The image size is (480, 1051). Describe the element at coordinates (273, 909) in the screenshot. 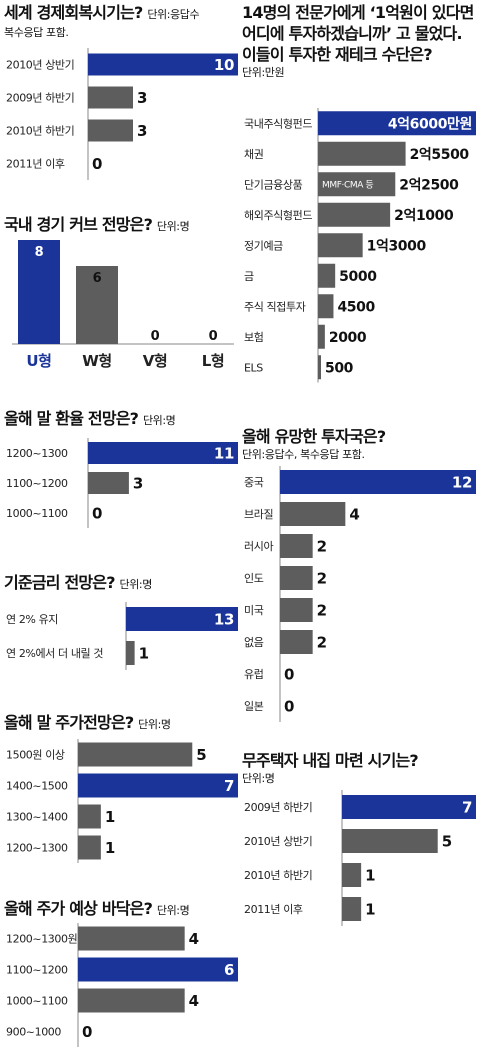

I see `house-category-label: 2011년 이후` at that location.